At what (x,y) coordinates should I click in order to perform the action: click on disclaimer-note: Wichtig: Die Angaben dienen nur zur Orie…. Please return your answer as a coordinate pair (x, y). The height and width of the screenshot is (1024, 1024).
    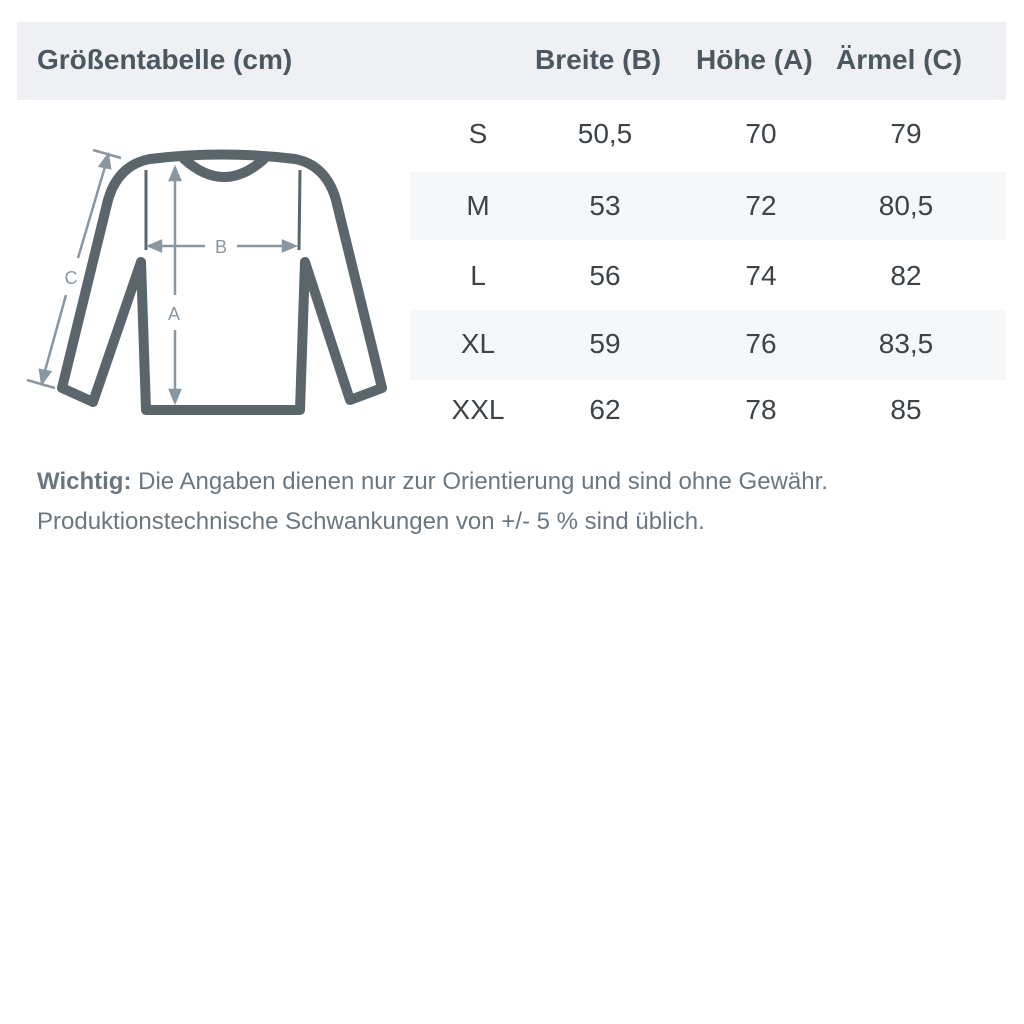
    Looking at the image, I should click on (432, 502).